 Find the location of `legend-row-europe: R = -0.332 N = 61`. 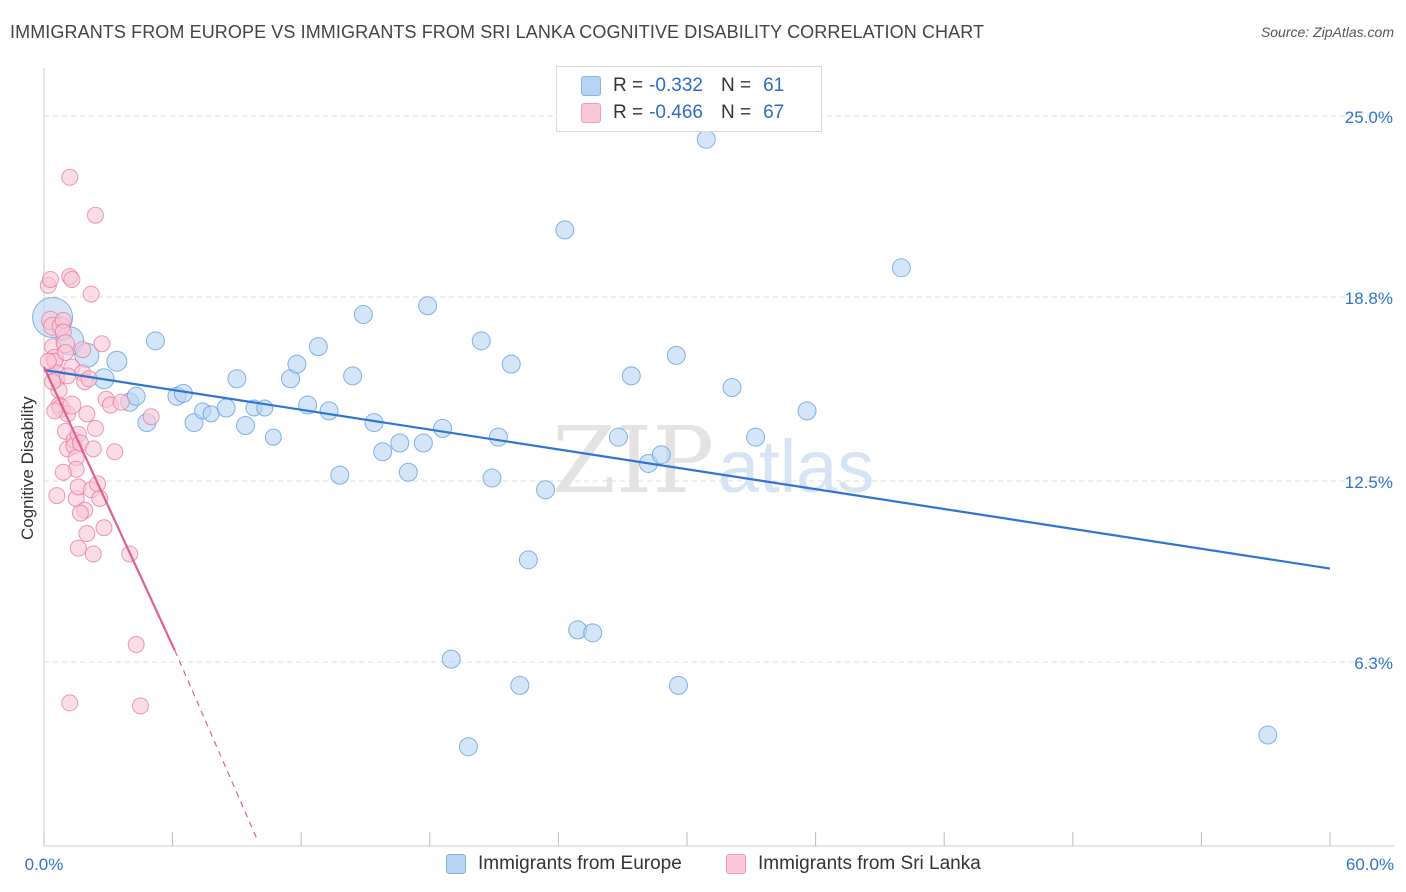

legend-row-europe: R = -0.332 N = 61 is located at coordinates (682, 86).